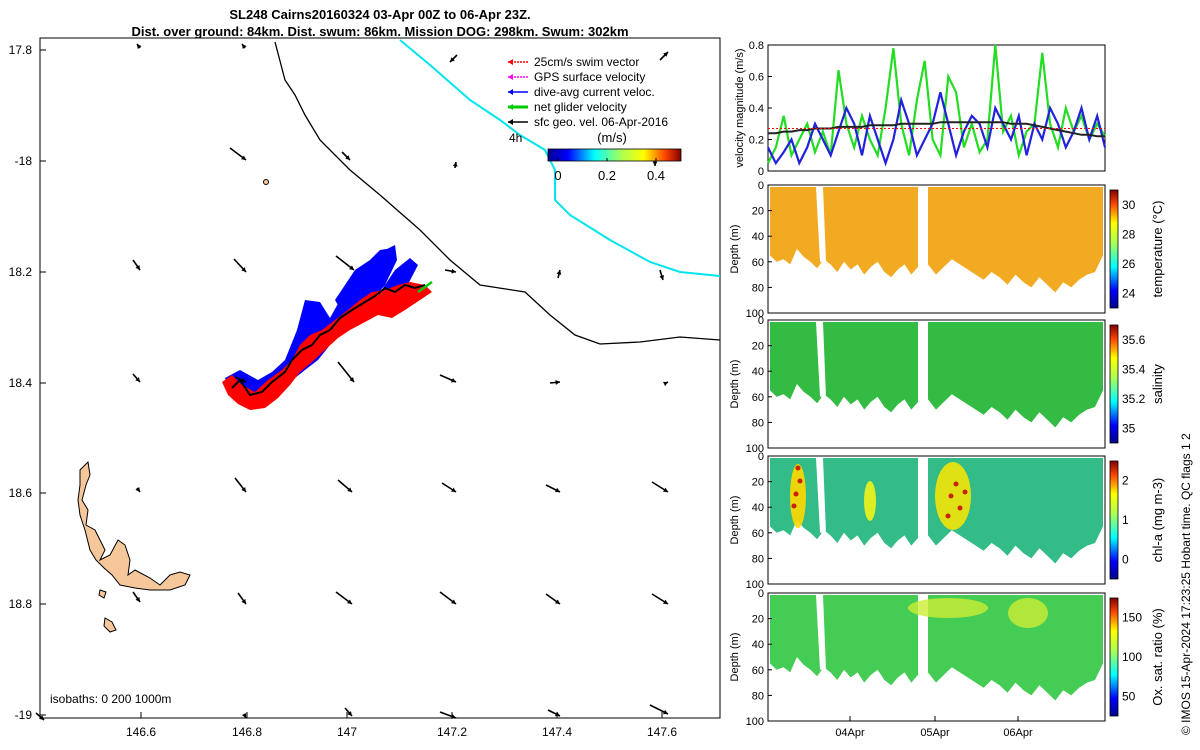  Describe the element at coordinates (452, 732) in the screenshot. I see `map-x-tick-label: 147.2` at that location.